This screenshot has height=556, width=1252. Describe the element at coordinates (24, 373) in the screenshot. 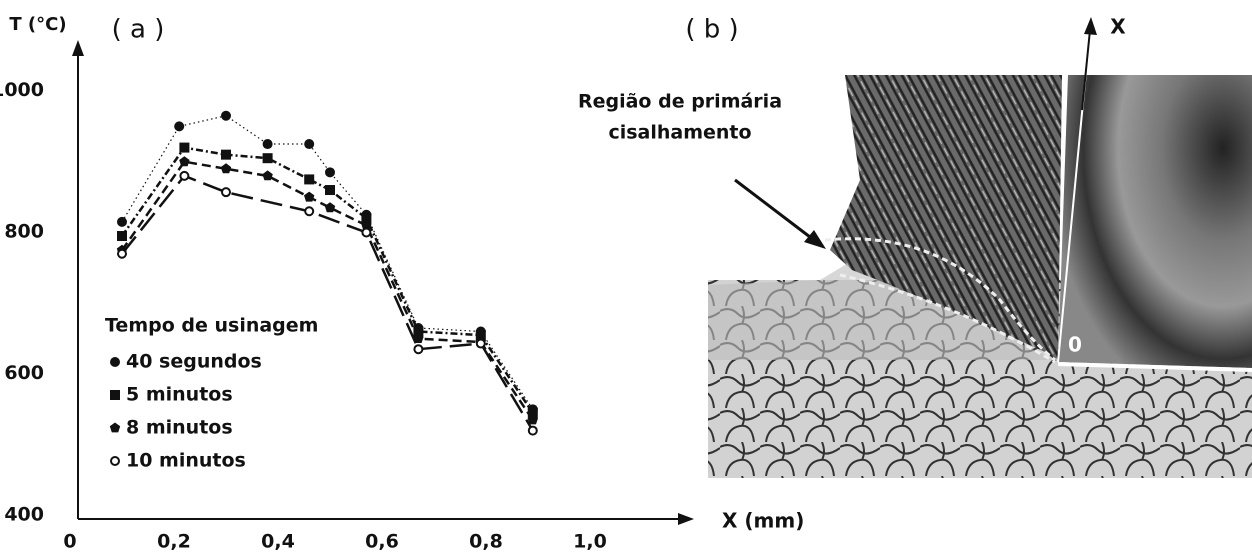

I see `y-tick-label: 600` at that location.